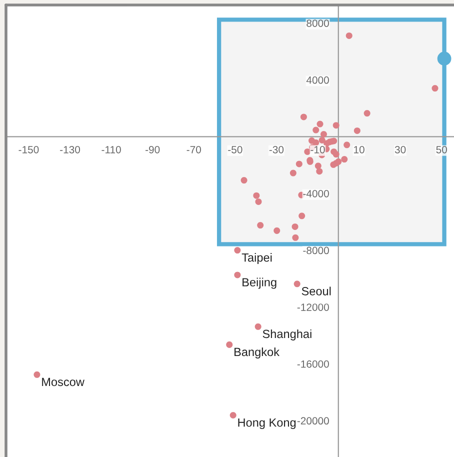  I want to click on x-tick-label: 50, so click(441, 150).